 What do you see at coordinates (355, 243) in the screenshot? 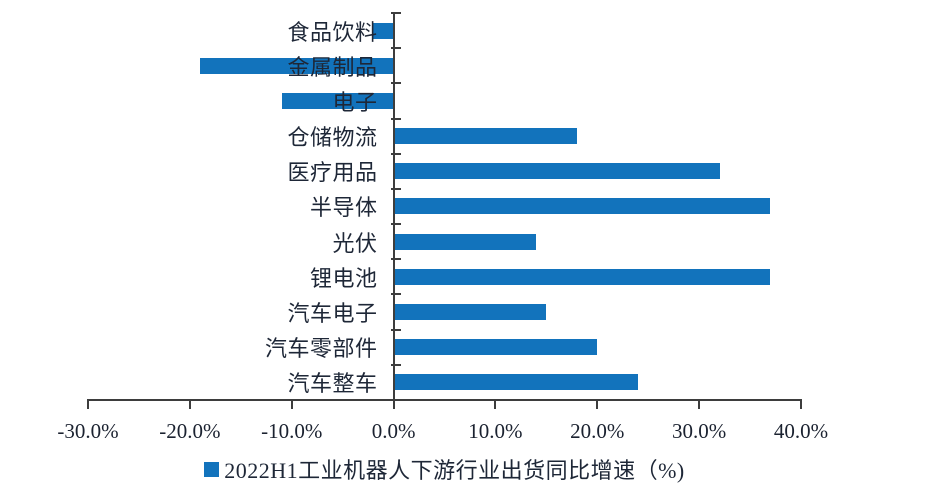
I see `category-label: 光伏` at bounding box center [355, 243].